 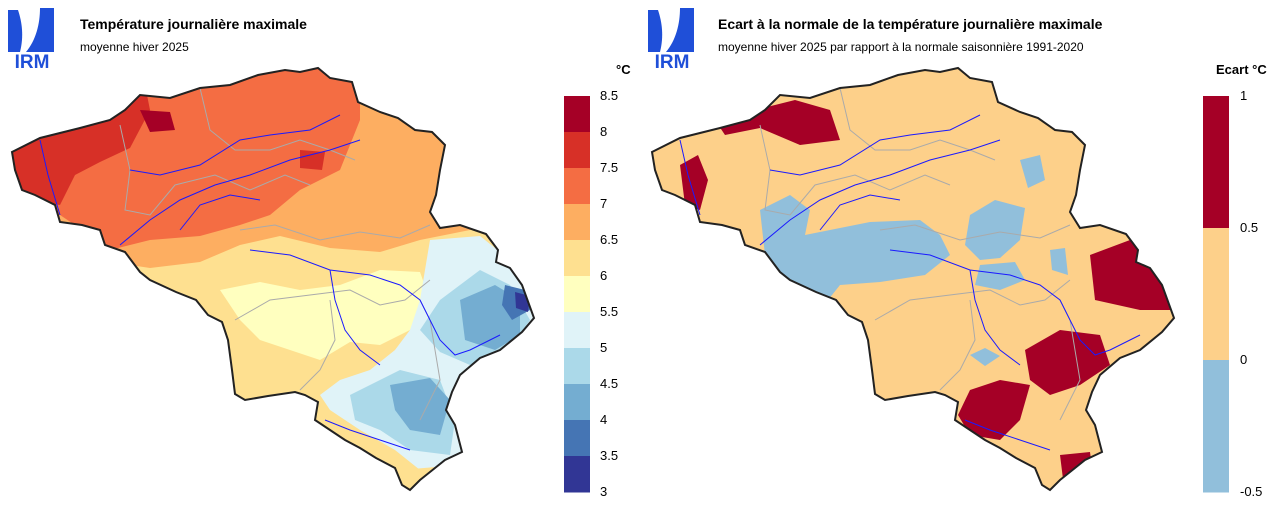 I want to click on legend-tick-label: -0.5, so click(x=1251, y=491).